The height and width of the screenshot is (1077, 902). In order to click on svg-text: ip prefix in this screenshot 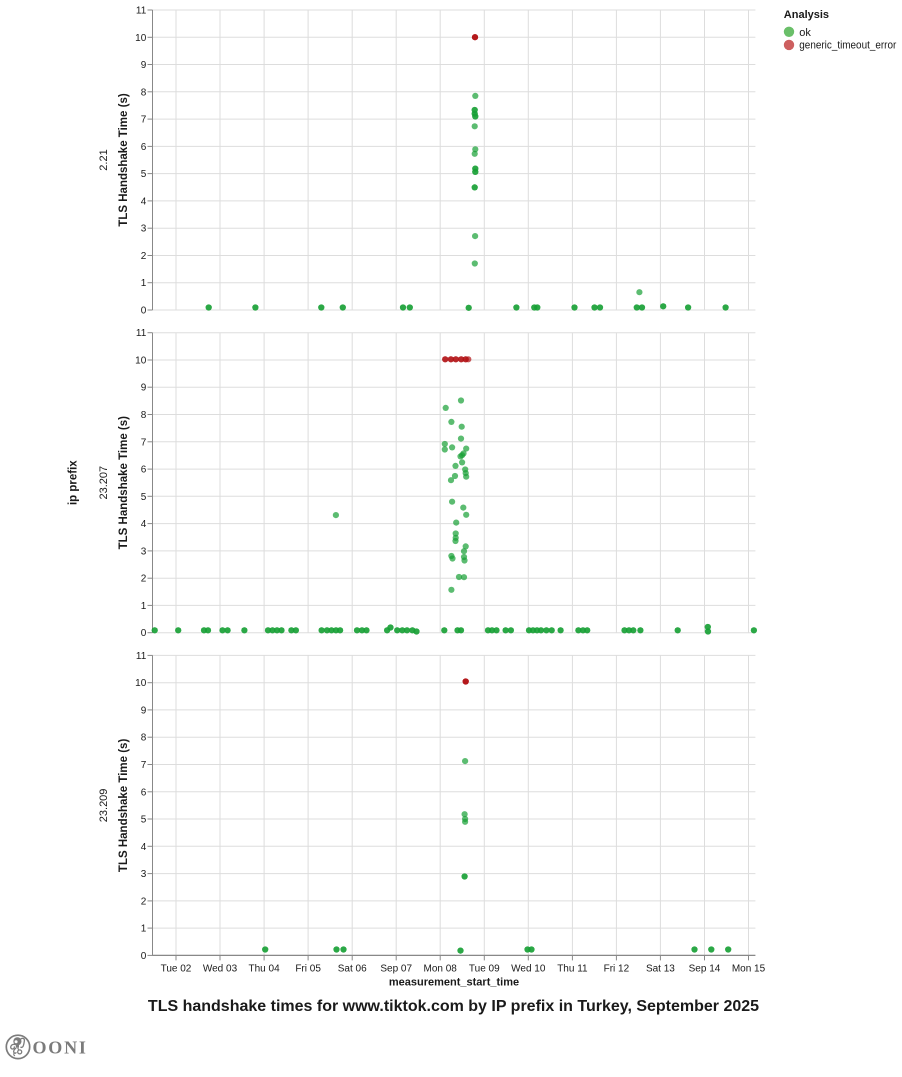, I will do `click(74, 482)`.